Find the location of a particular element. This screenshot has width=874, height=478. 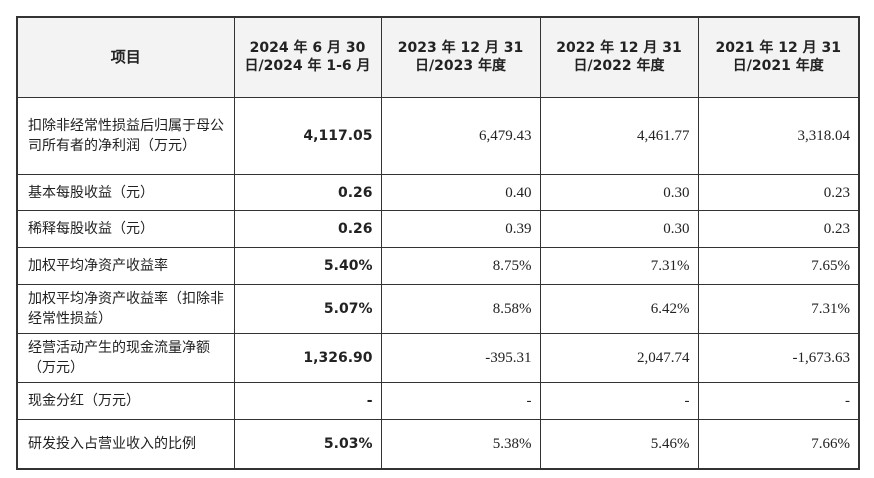

row-label: 现金分红（万元） is located at coordinates (125, 401).